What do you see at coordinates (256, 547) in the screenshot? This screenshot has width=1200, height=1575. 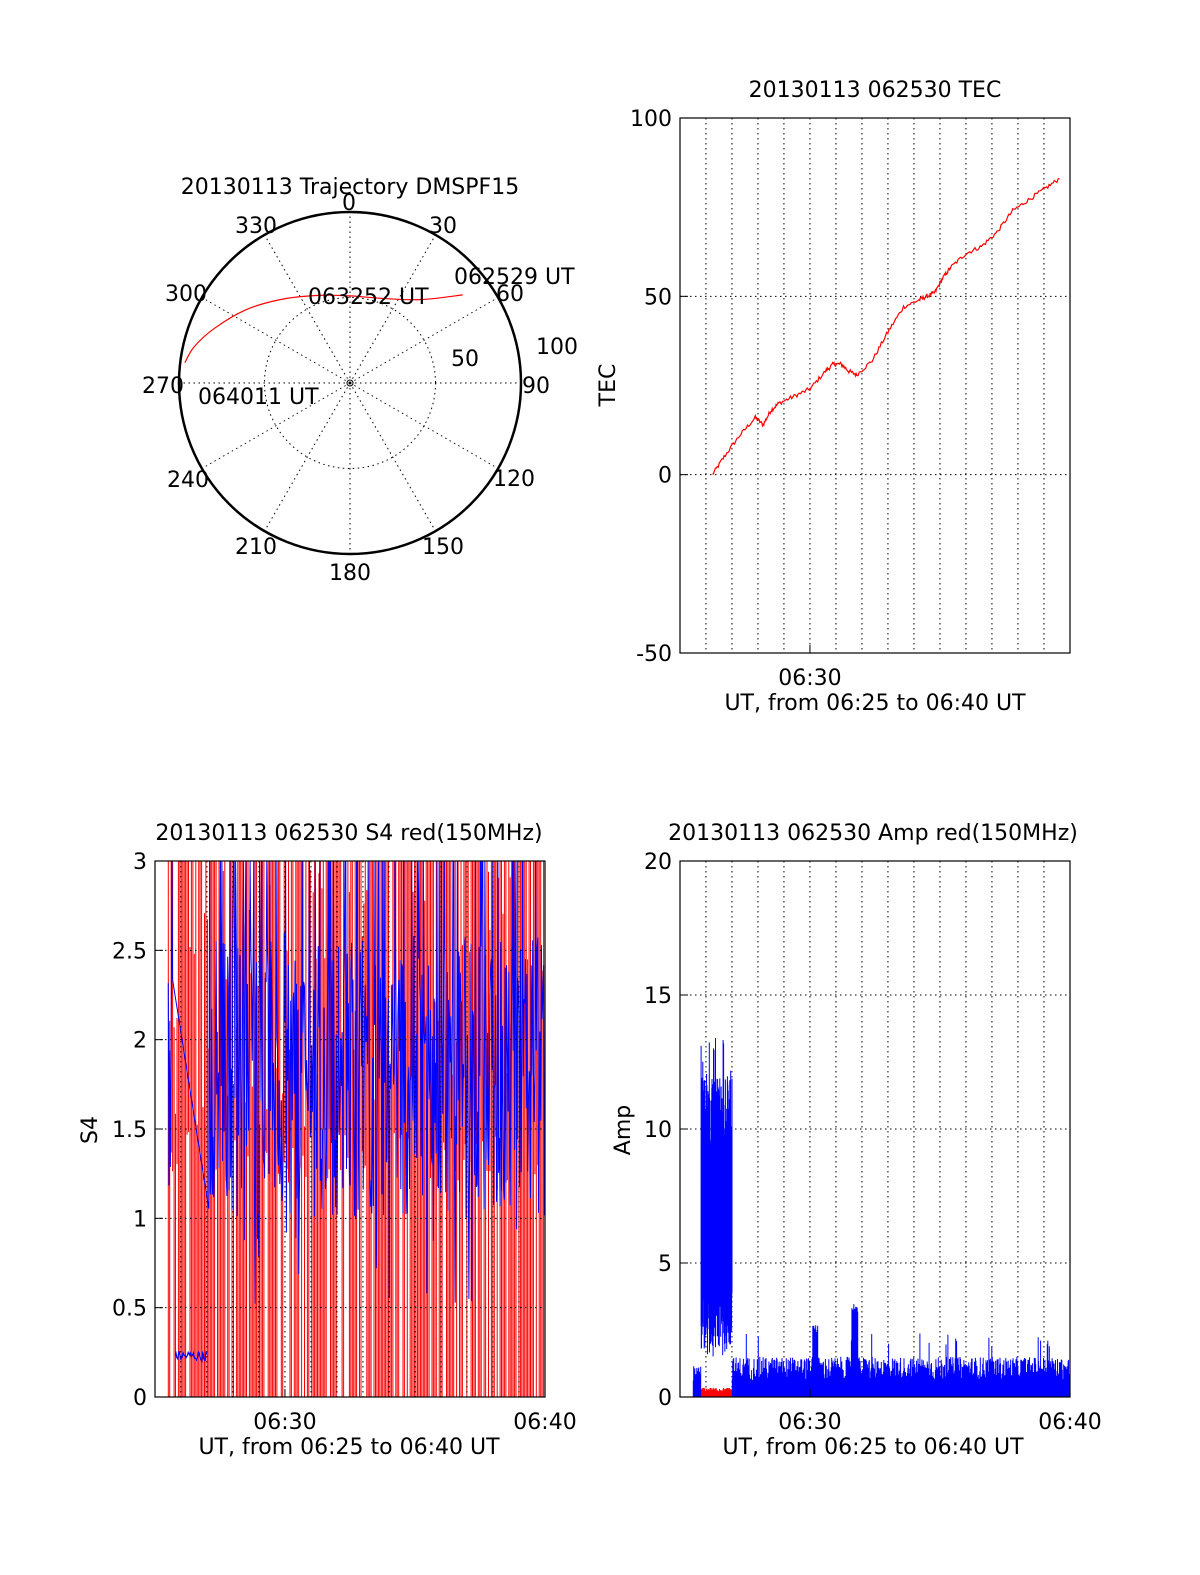 I see `az-label-210: 210` at bounding box center [256, 547].